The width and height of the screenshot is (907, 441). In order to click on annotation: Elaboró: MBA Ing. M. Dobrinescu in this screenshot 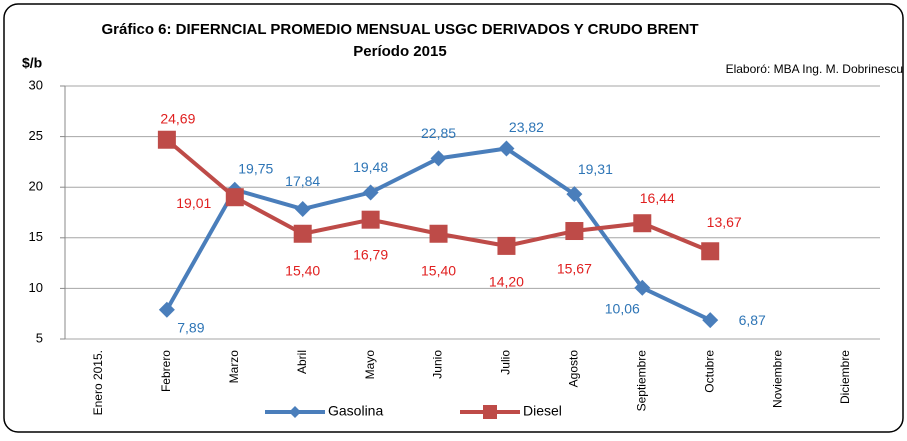, I will do `click(814, 69)`.